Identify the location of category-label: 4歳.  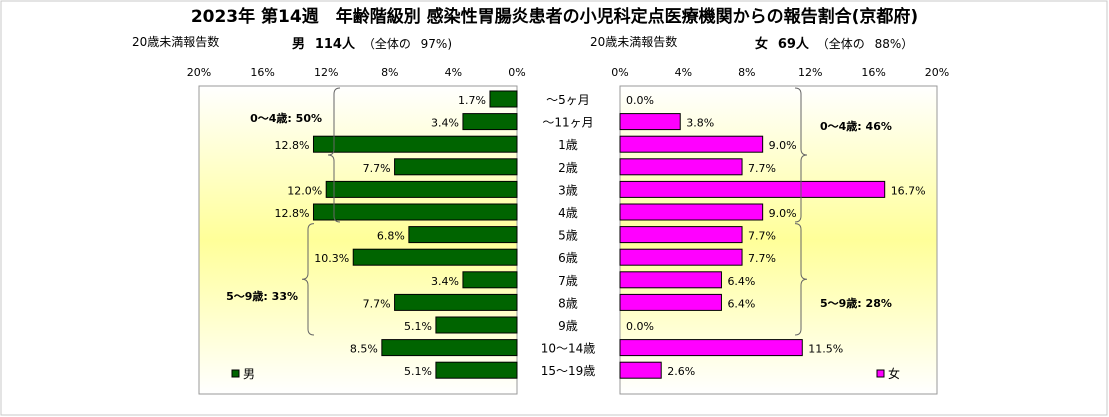
(568, 213).